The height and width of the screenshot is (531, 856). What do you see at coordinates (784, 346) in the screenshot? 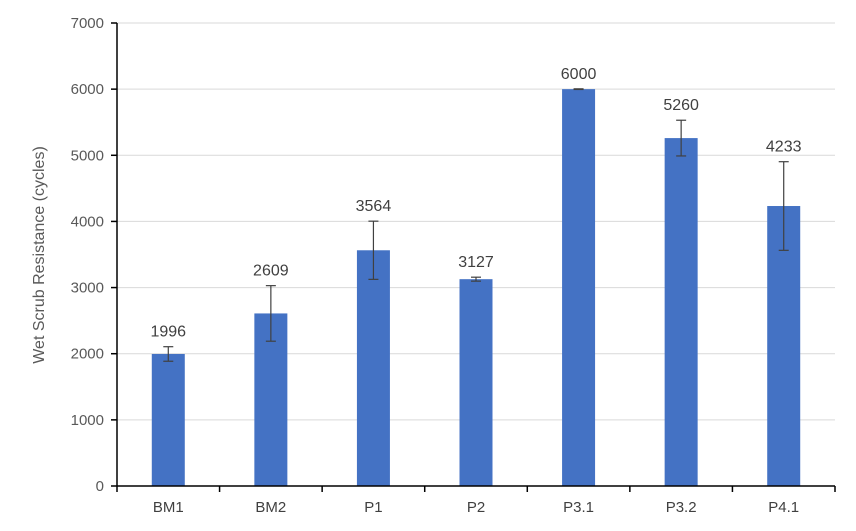
I see `bar-P4.1` at bounding box center [784, 346].